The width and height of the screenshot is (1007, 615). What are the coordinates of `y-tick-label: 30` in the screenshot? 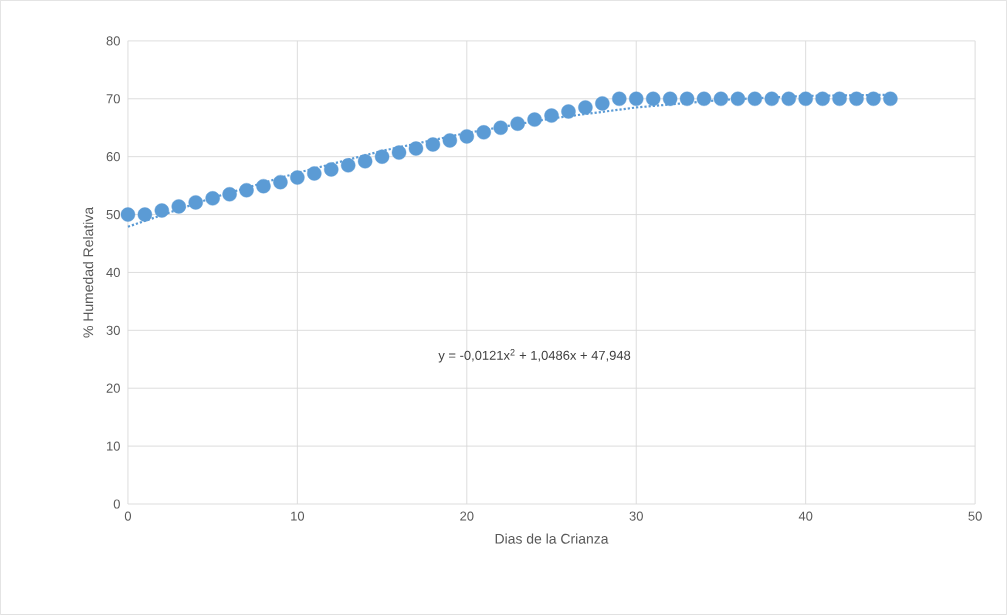 It's located at (113, 330).